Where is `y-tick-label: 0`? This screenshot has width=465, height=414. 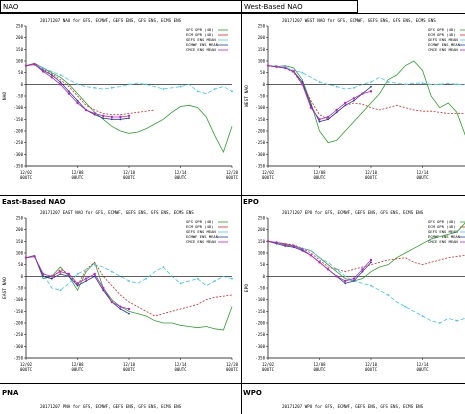 y-tick-label: 0 is located at coordinates (22, 276).